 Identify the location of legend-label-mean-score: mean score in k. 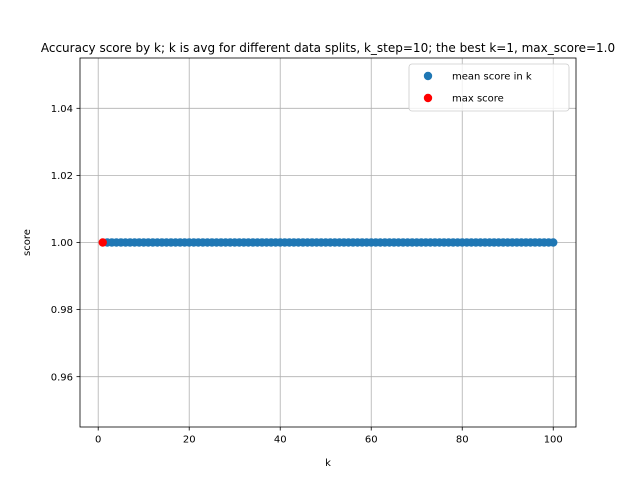
(492, 77).